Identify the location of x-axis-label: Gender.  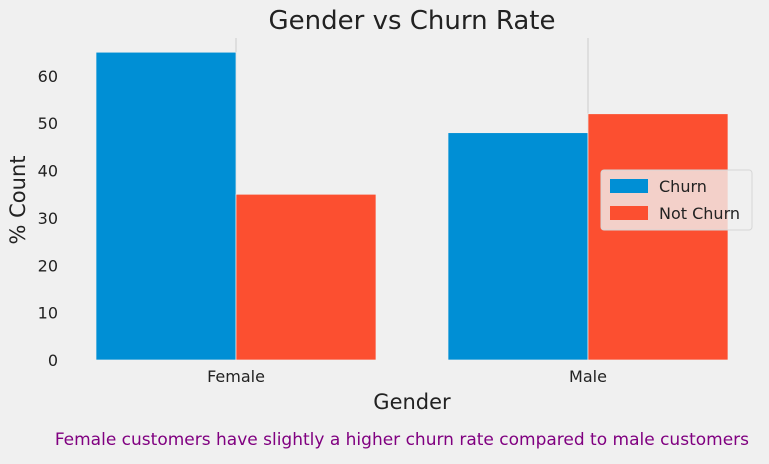
(412, 402).